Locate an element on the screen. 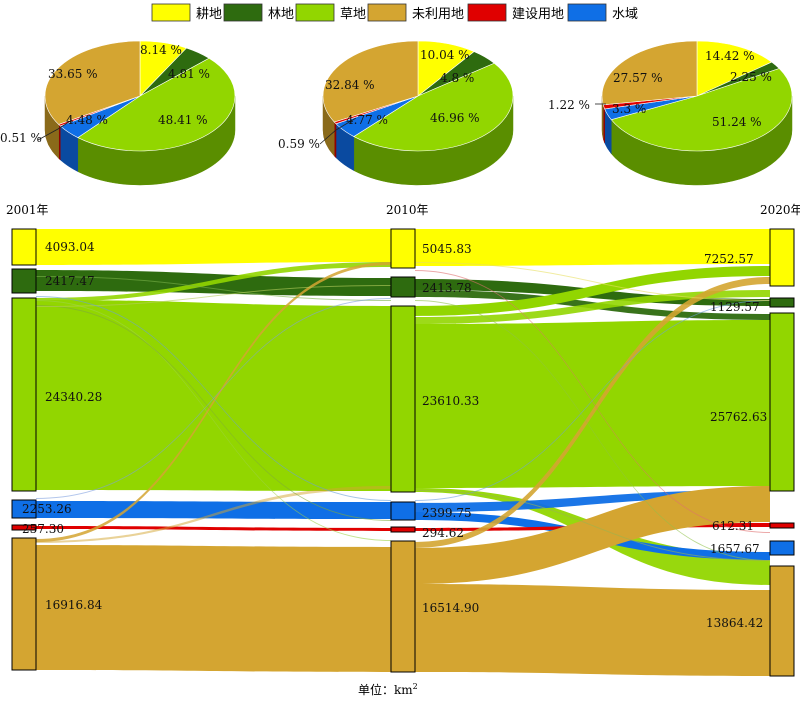  node-2-forest is located at coordinates (782, 302).